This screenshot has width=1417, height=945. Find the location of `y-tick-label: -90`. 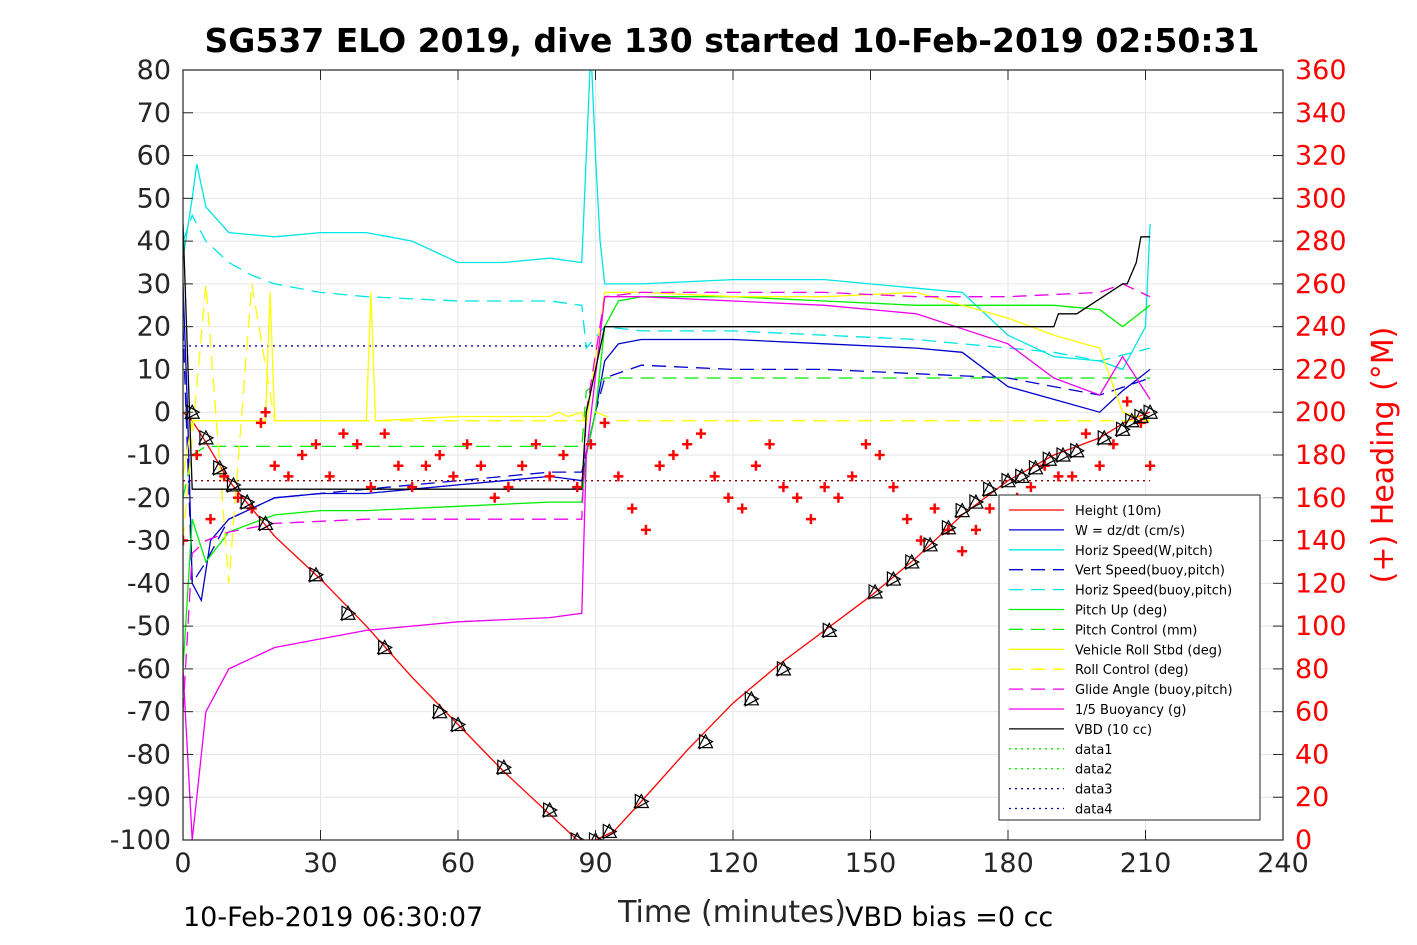

y-tick-label: -90 is located at coordinates (149, 797).